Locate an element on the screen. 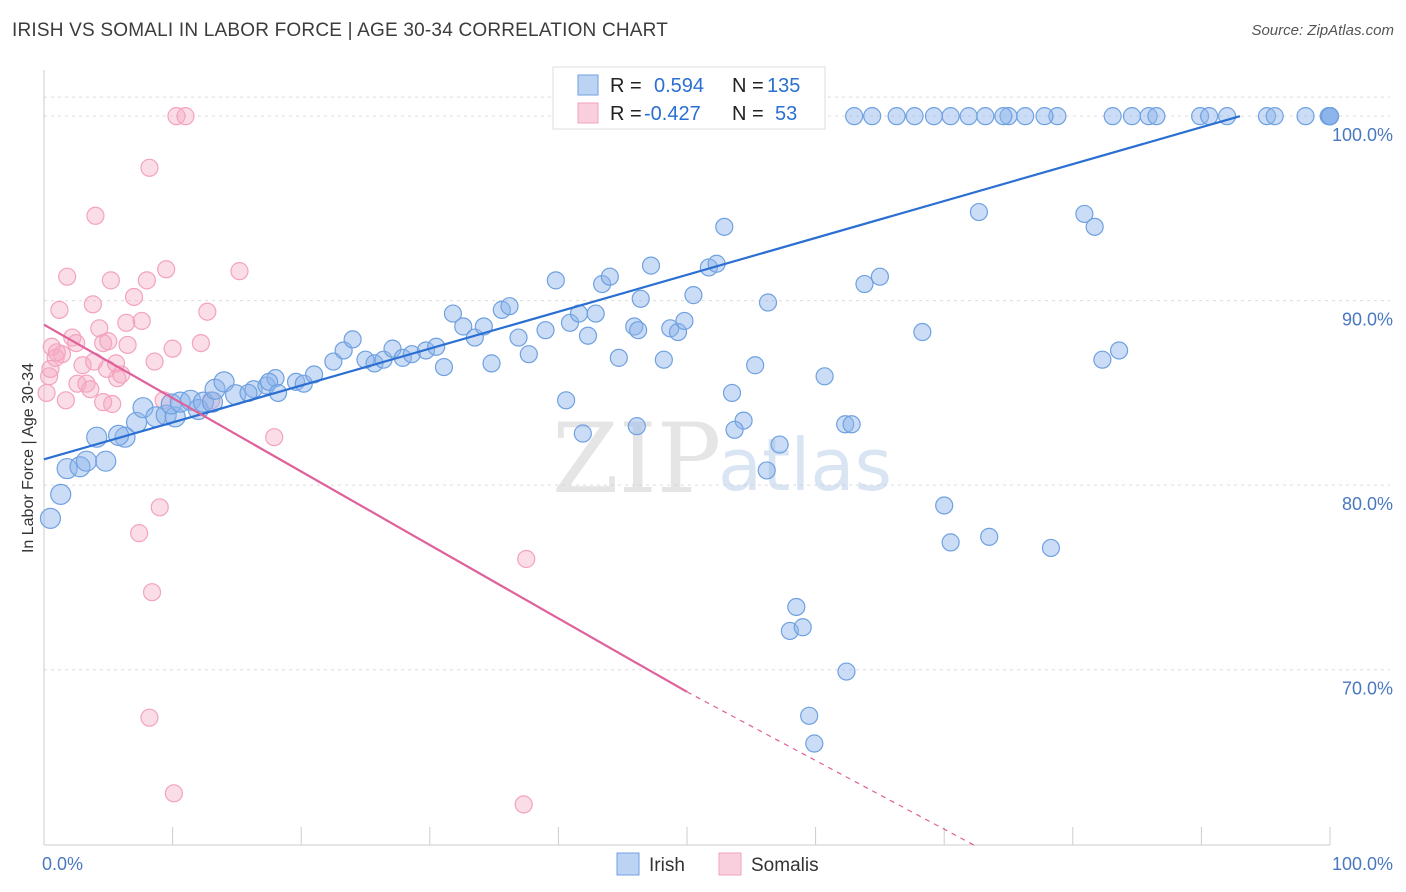 This screenshot has width=1406, height=892. source-label: Source: ZipAtlas.com is located at coordinates (1322, 30).